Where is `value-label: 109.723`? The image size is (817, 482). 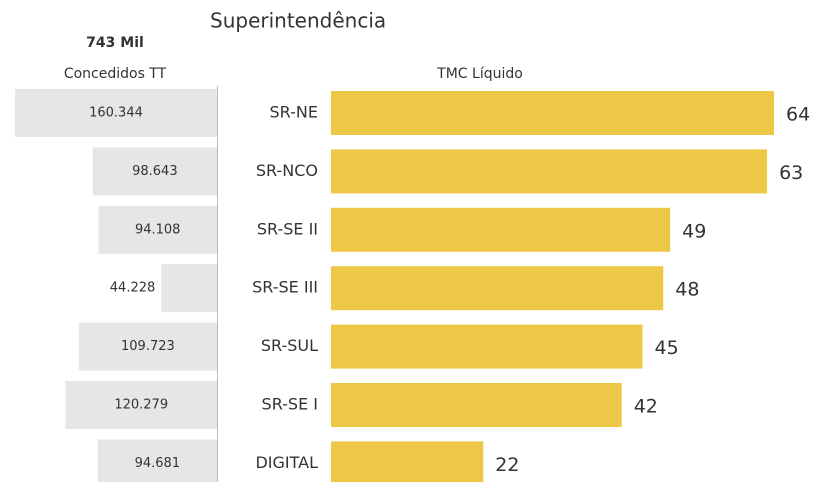 value-label: 109.723 is located at coordinates (148, 346).